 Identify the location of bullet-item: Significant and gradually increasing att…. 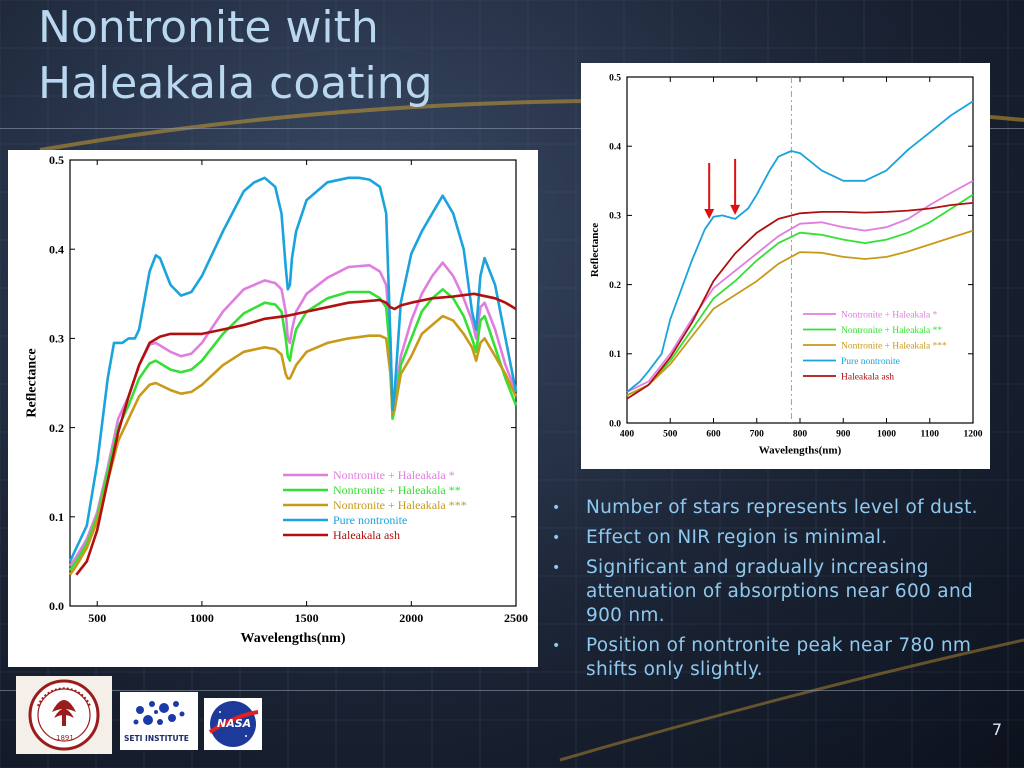
(777, 592).